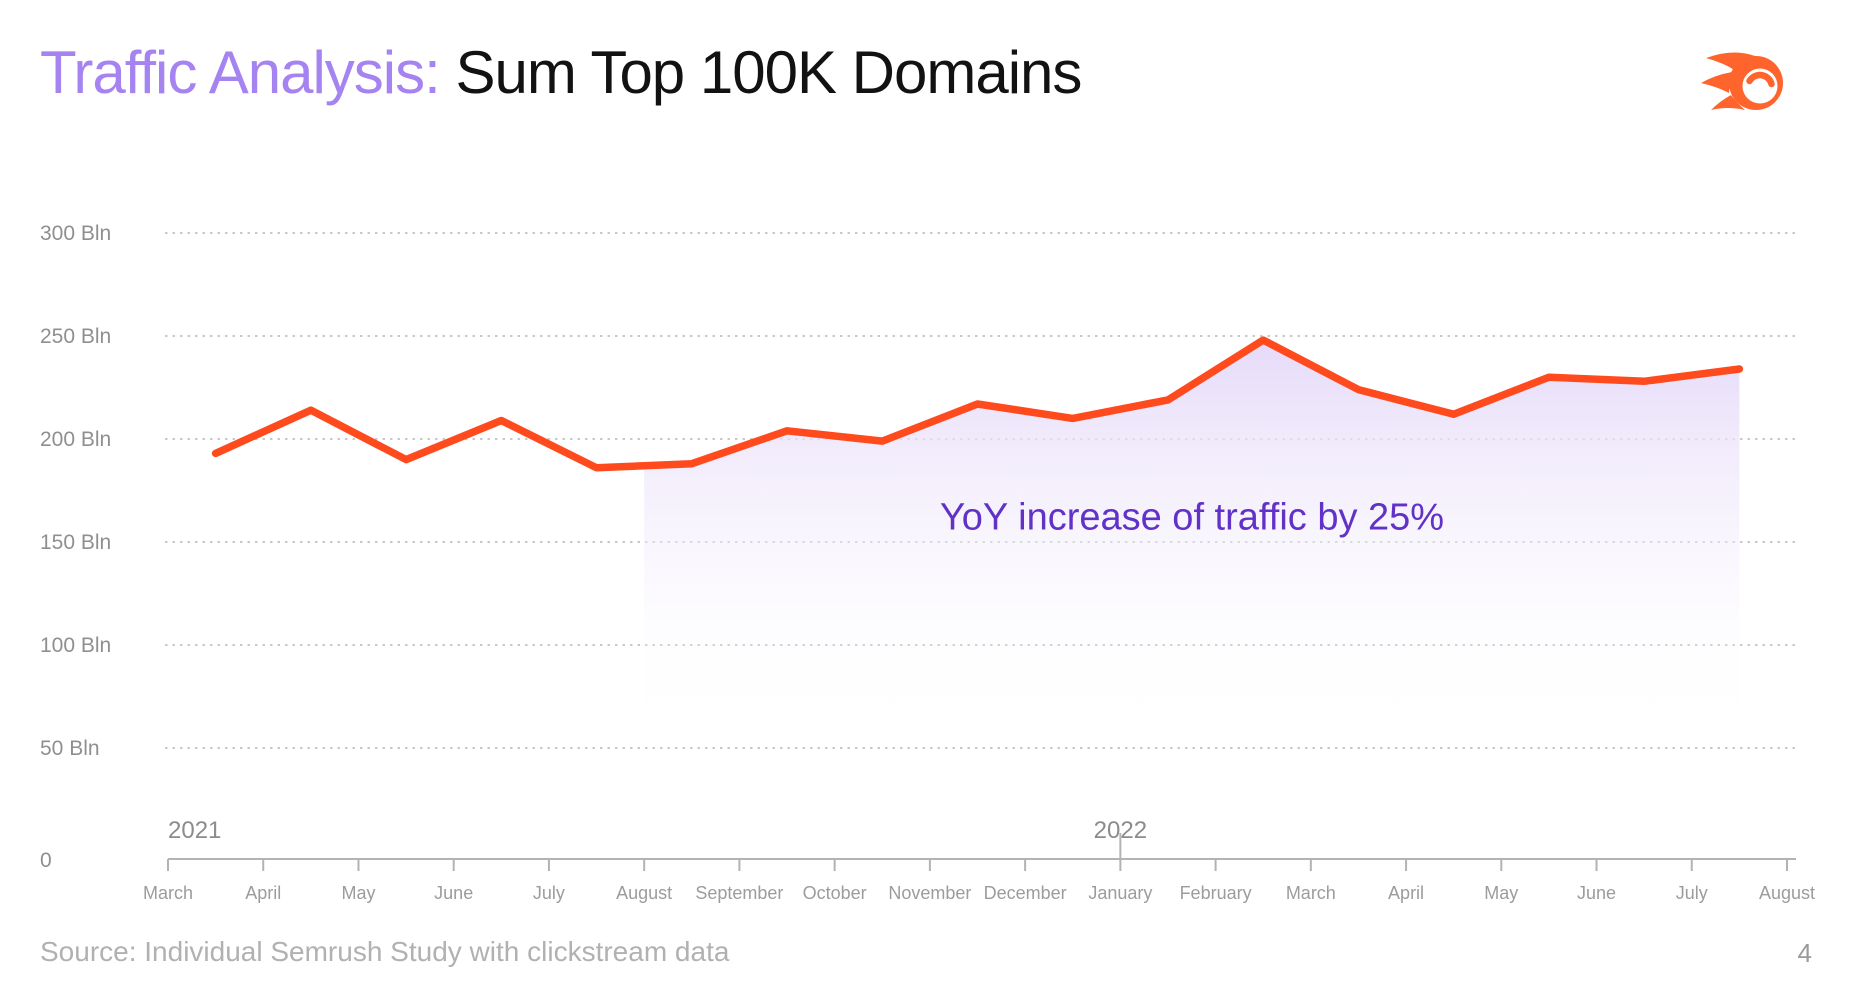 The image size is (1850, 994). What do you see at coordinates (75, 645) in the screenshot?
I see `y-axis-label: 100 Bln` at bounding box center [75, 645].